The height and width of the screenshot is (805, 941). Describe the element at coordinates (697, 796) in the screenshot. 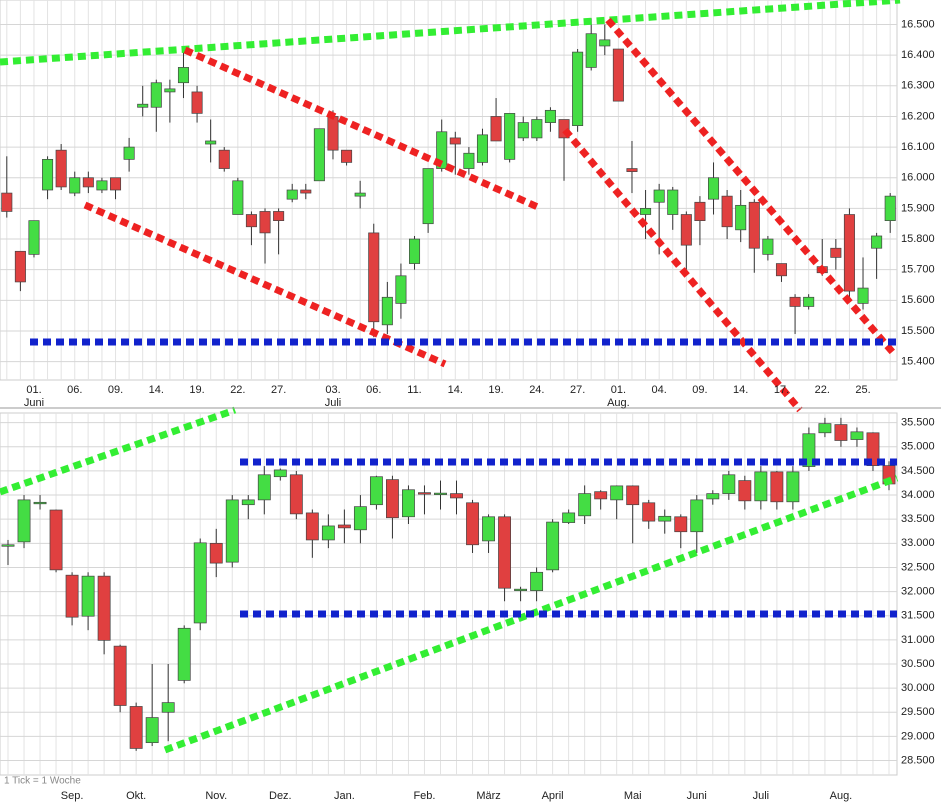

I see `x-month-label: Juni` at that location.